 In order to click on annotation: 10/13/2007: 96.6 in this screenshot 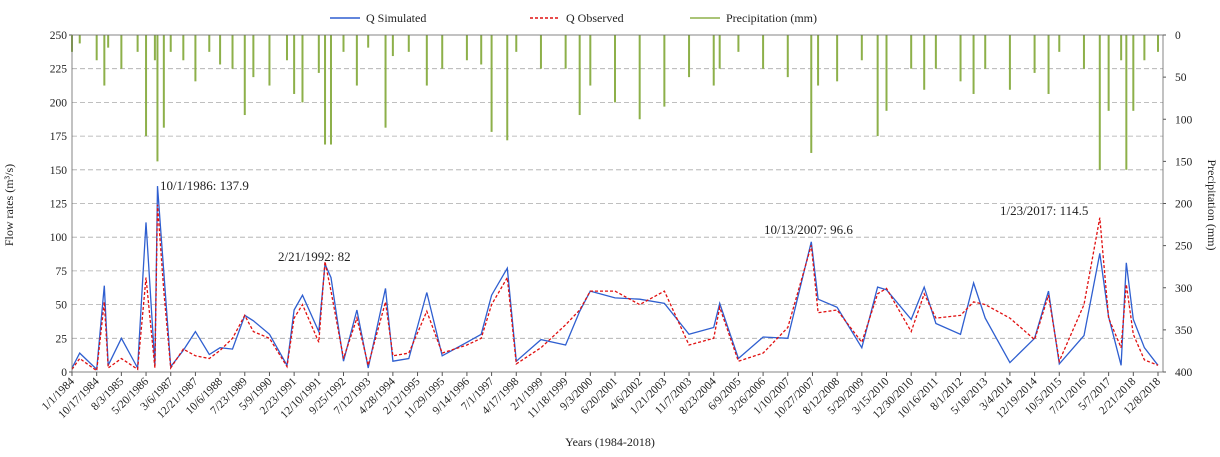, I will do `click(808, 229)`.